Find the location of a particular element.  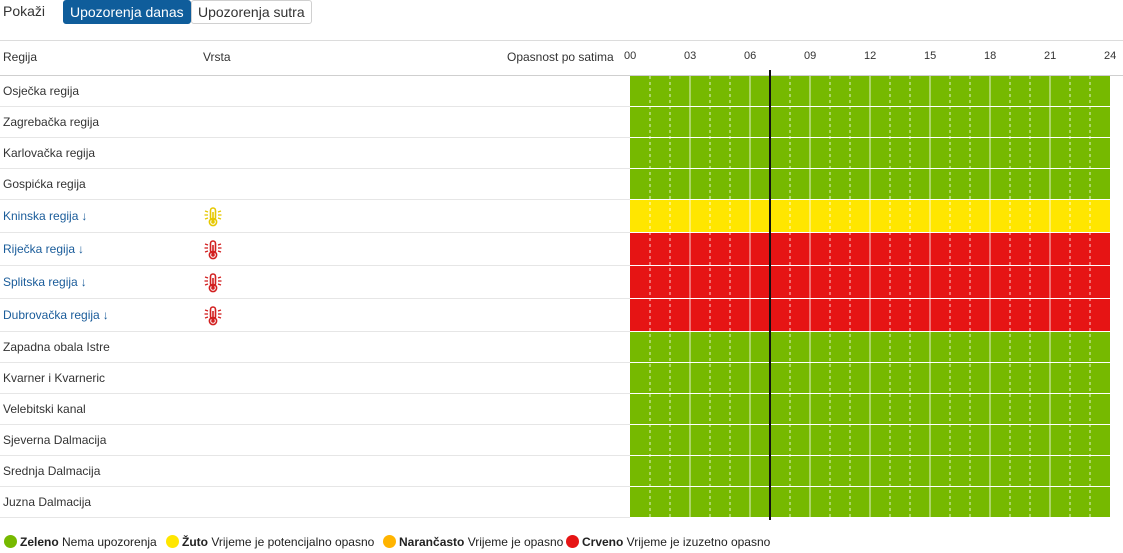

hour-label: 00 is located at coordinates (630, 56).